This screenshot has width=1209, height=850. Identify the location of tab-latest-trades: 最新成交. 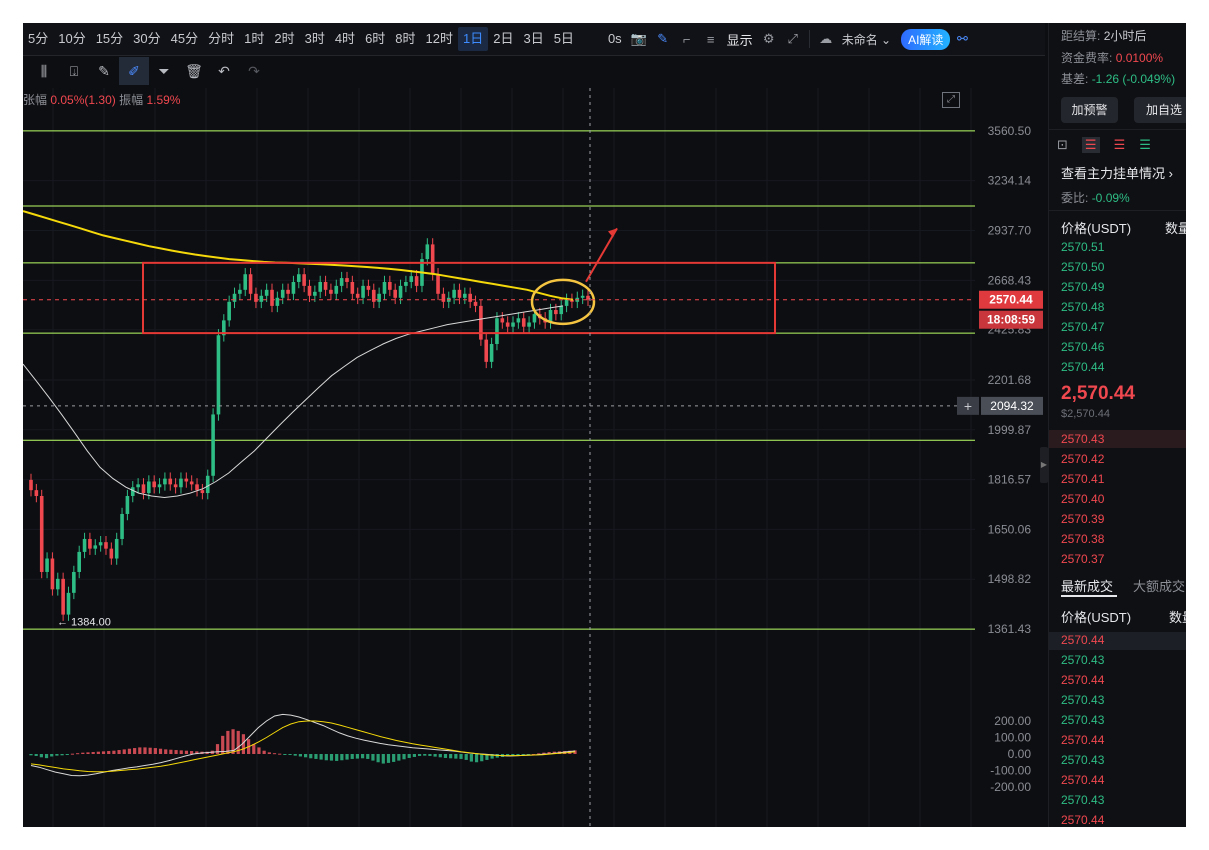
(1087, 586).